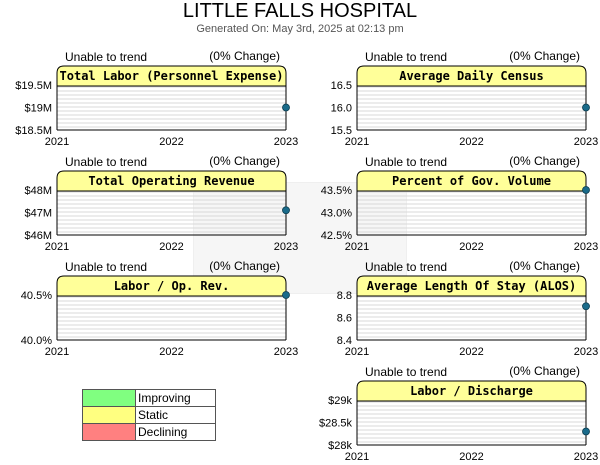 The image size is (600, 465). What do you see at coordinates (109, 432) in the screenshot?
I see `legend-swatch-declining` at bounding box center [109, 432].